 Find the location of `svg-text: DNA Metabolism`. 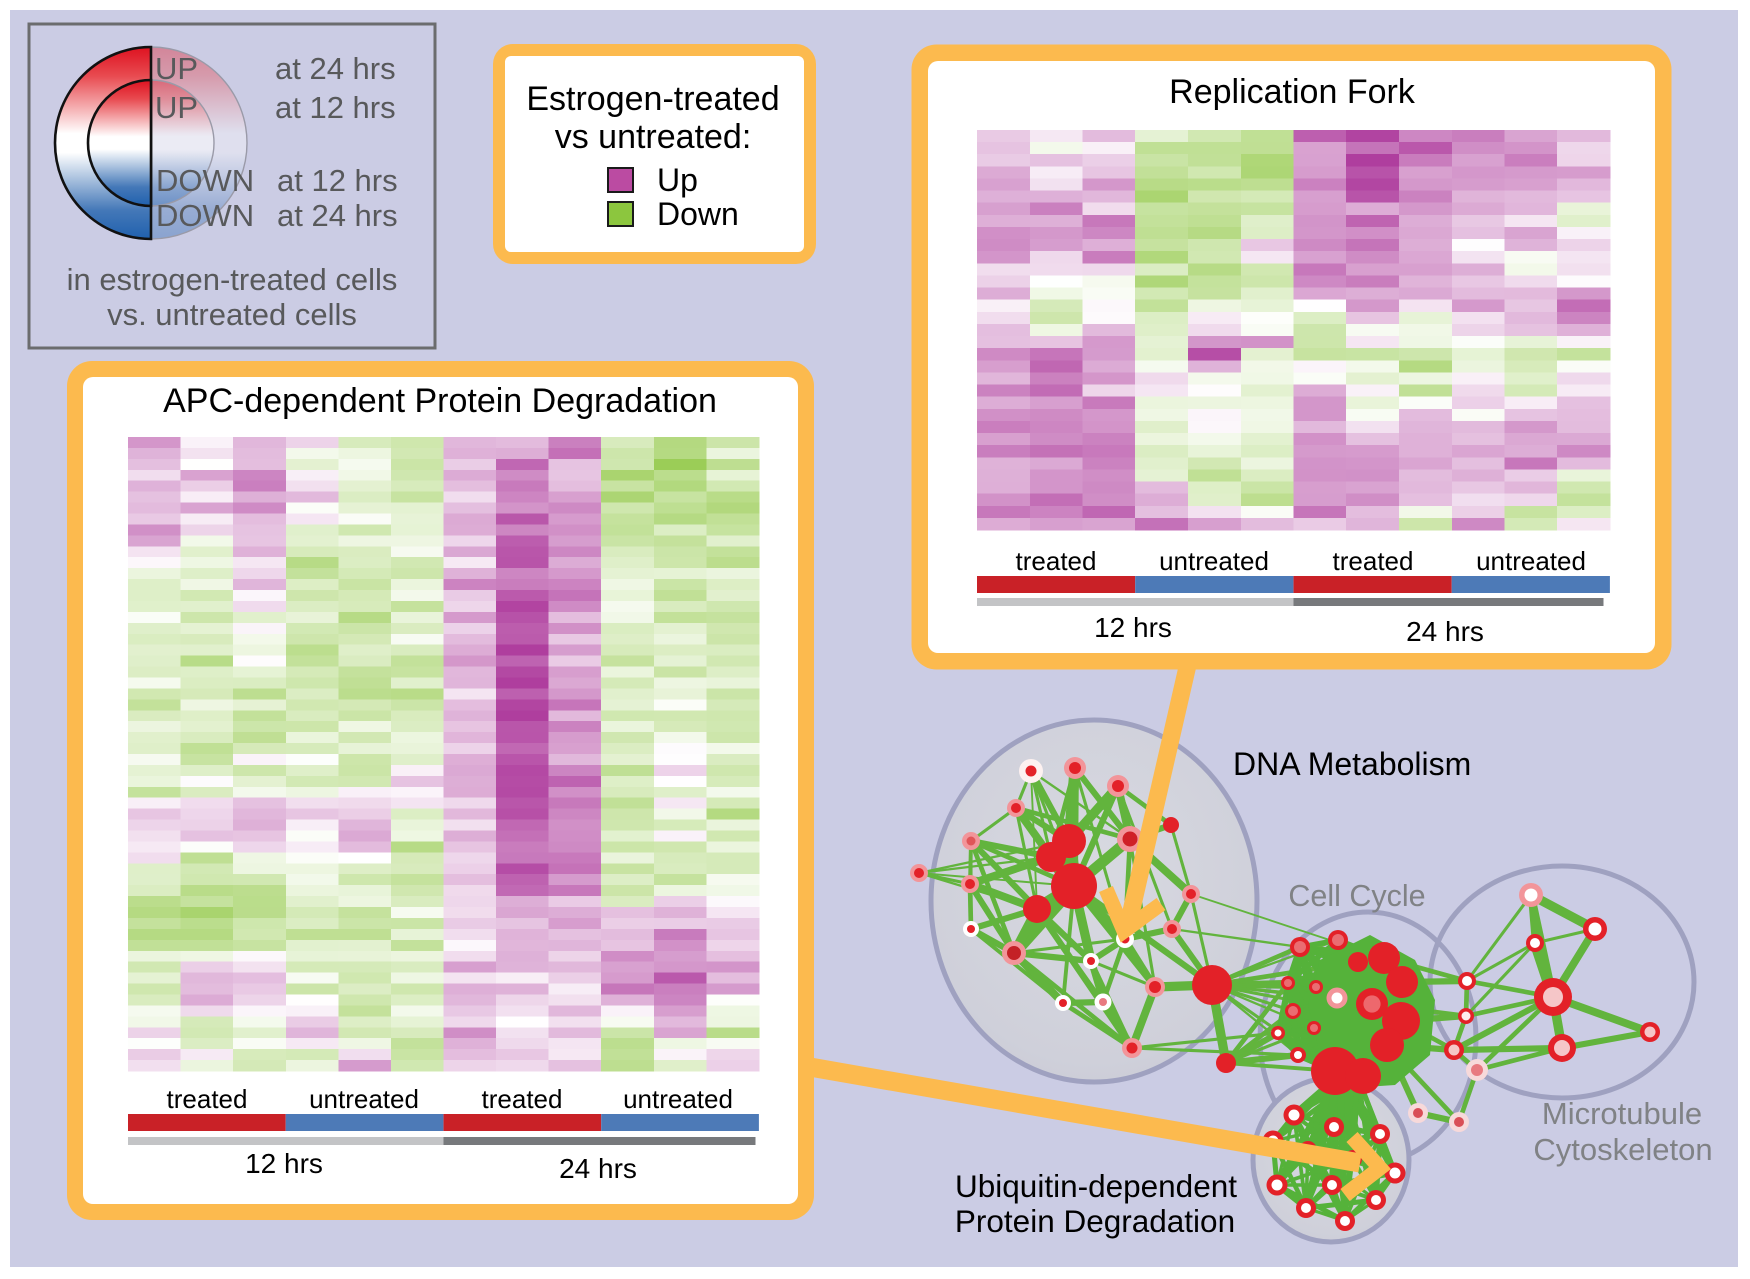

svg-text: DNA Metabolism is located at coordinates (1352, 764).